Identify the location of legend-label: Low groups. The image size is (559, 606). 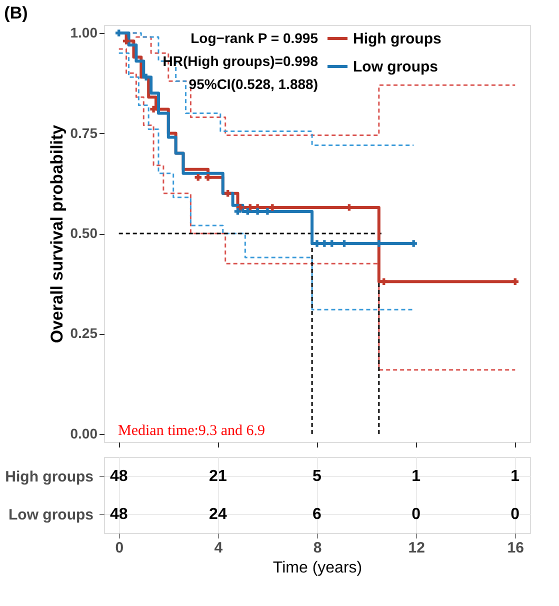
(395, 67).